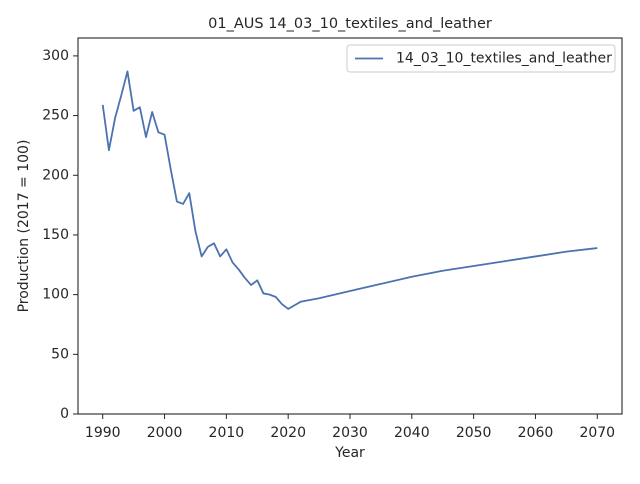  I want to click on x-tick-label: 2010, so click(227, 433).